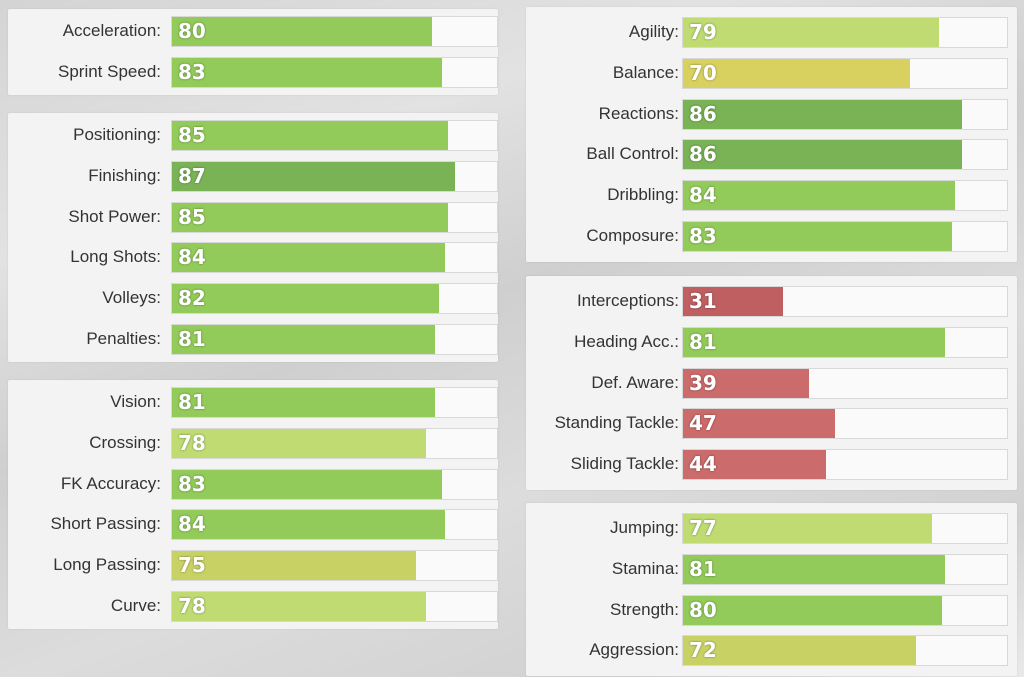 The width and height of the screenshot is (1024, 677). I want to click on stat-row-curve: Curve: 78, so click(253, 606).